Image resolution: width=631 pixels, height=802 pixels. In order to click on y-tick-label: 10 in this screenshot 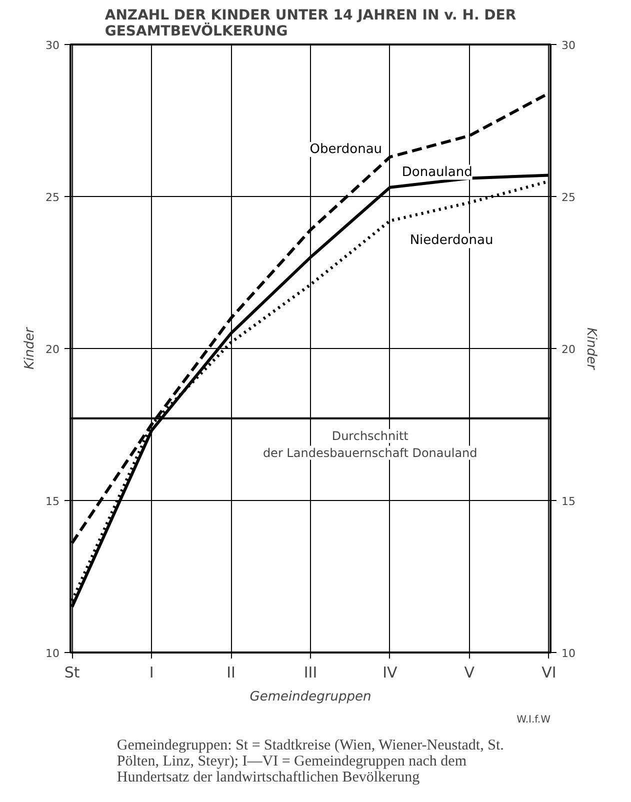, I will do `click(53, 653)`.